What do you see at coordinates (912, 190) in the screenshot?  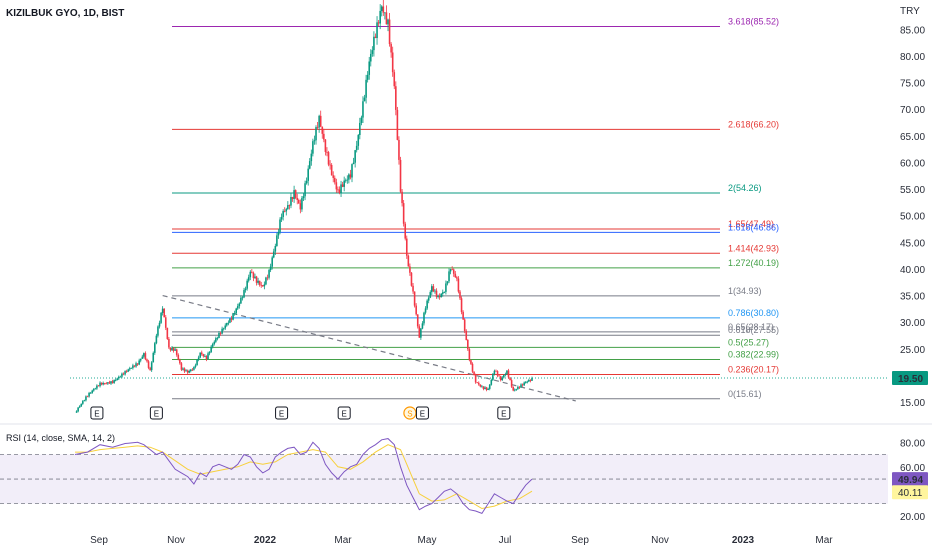 I see `price-axis-tick: 55.00` at bounding box center [912, 190].